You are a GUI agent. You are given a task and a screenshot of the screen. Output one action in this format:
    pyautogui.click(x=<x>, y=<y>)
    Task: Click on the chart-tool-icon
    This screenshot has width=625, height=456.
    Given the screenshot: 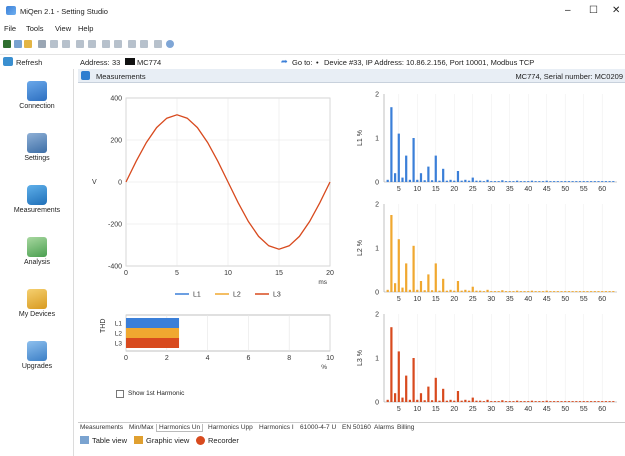 What is the action you would take?
    pyautogui.click(x=132, y=44)
    